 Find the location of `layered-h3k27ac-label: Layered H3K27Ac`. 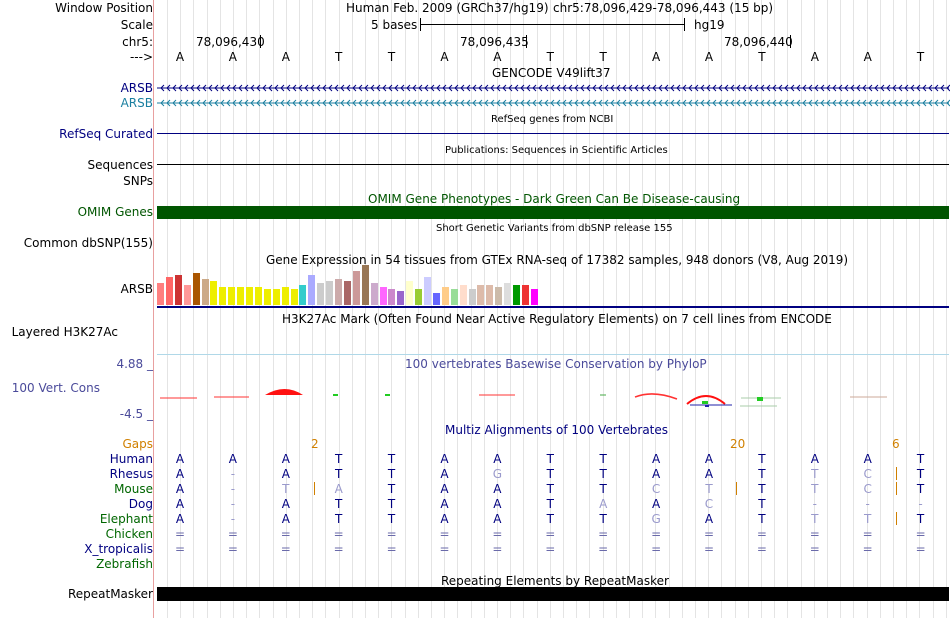

layered-h3k27ac-label: Layered H3K27Ac is located at coordinates (64, 332).